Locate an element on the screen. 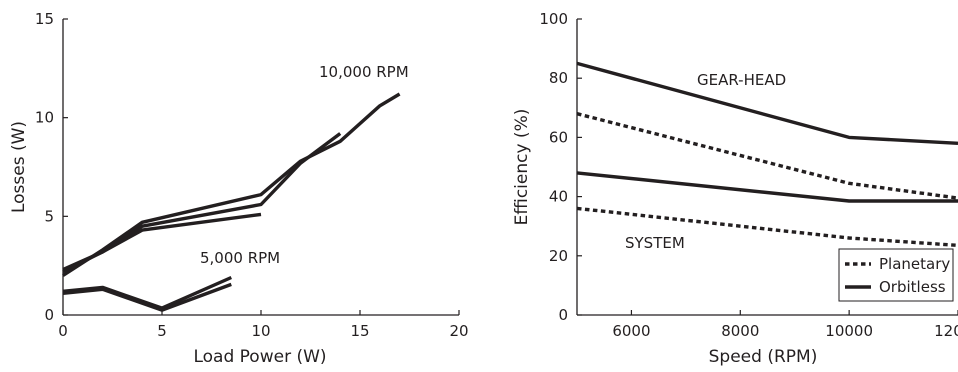  losses-x-axis-label: Load Power (W) is located at coordinates (259, 357).